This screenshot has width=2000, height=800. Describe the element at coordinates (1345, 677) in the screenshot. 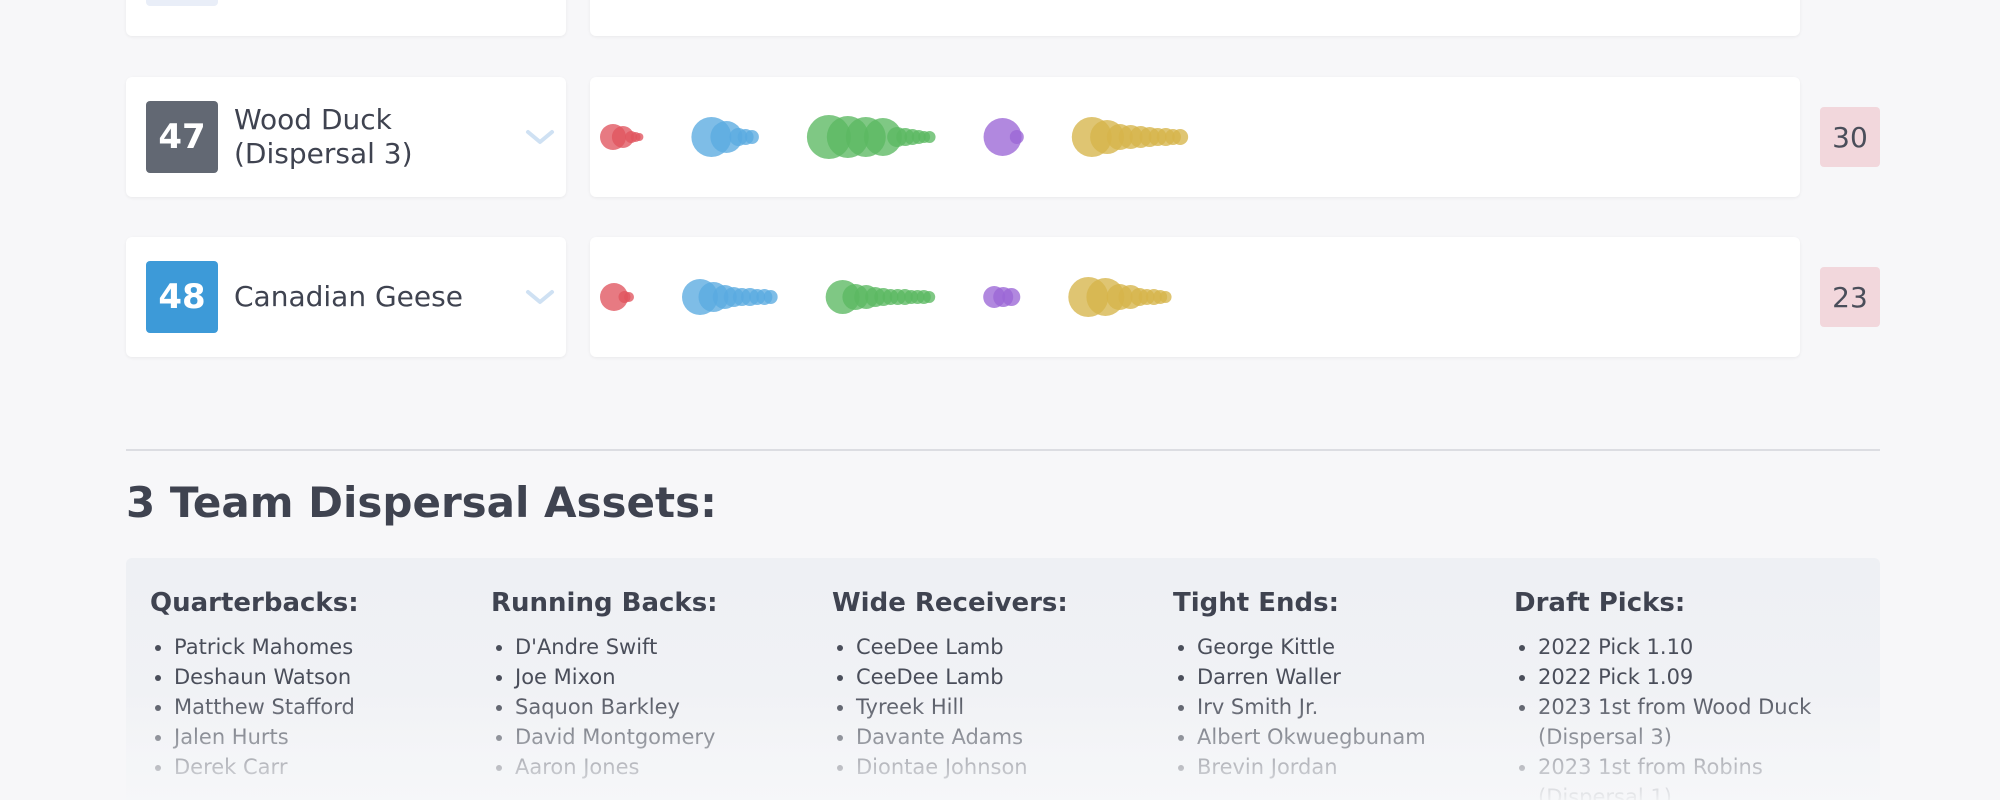

I see `list-item: Darren Waller` at that location.